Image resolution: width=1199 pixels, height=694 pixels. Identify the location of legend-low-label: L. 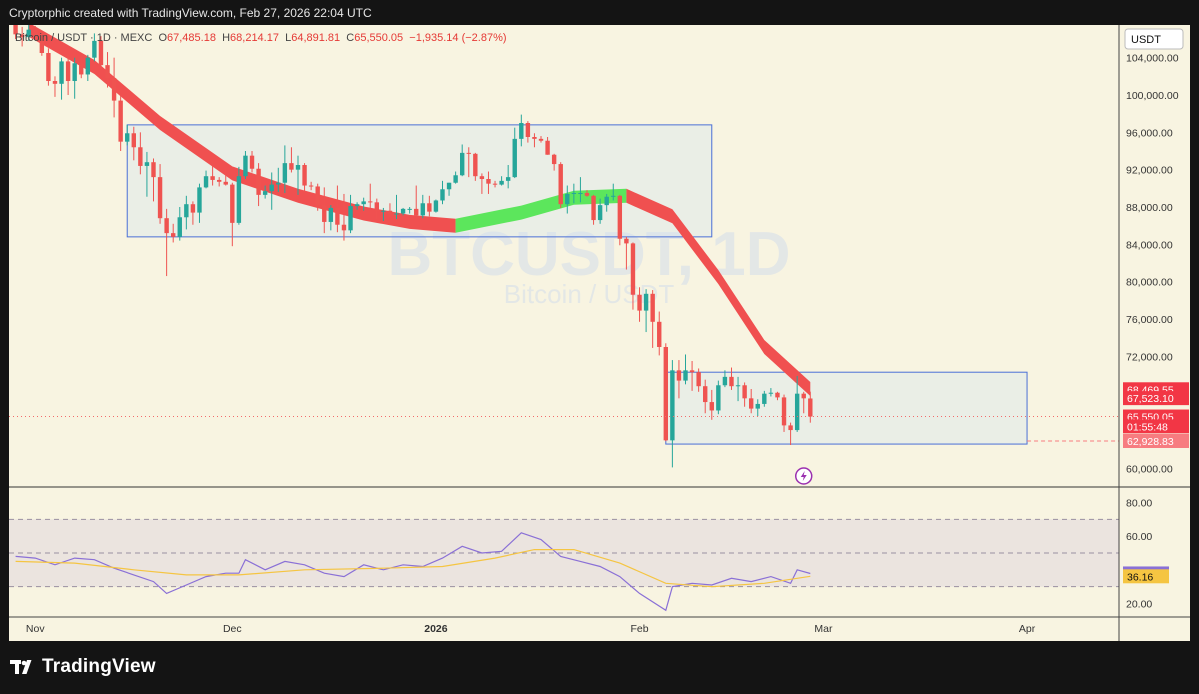
(288, 38).